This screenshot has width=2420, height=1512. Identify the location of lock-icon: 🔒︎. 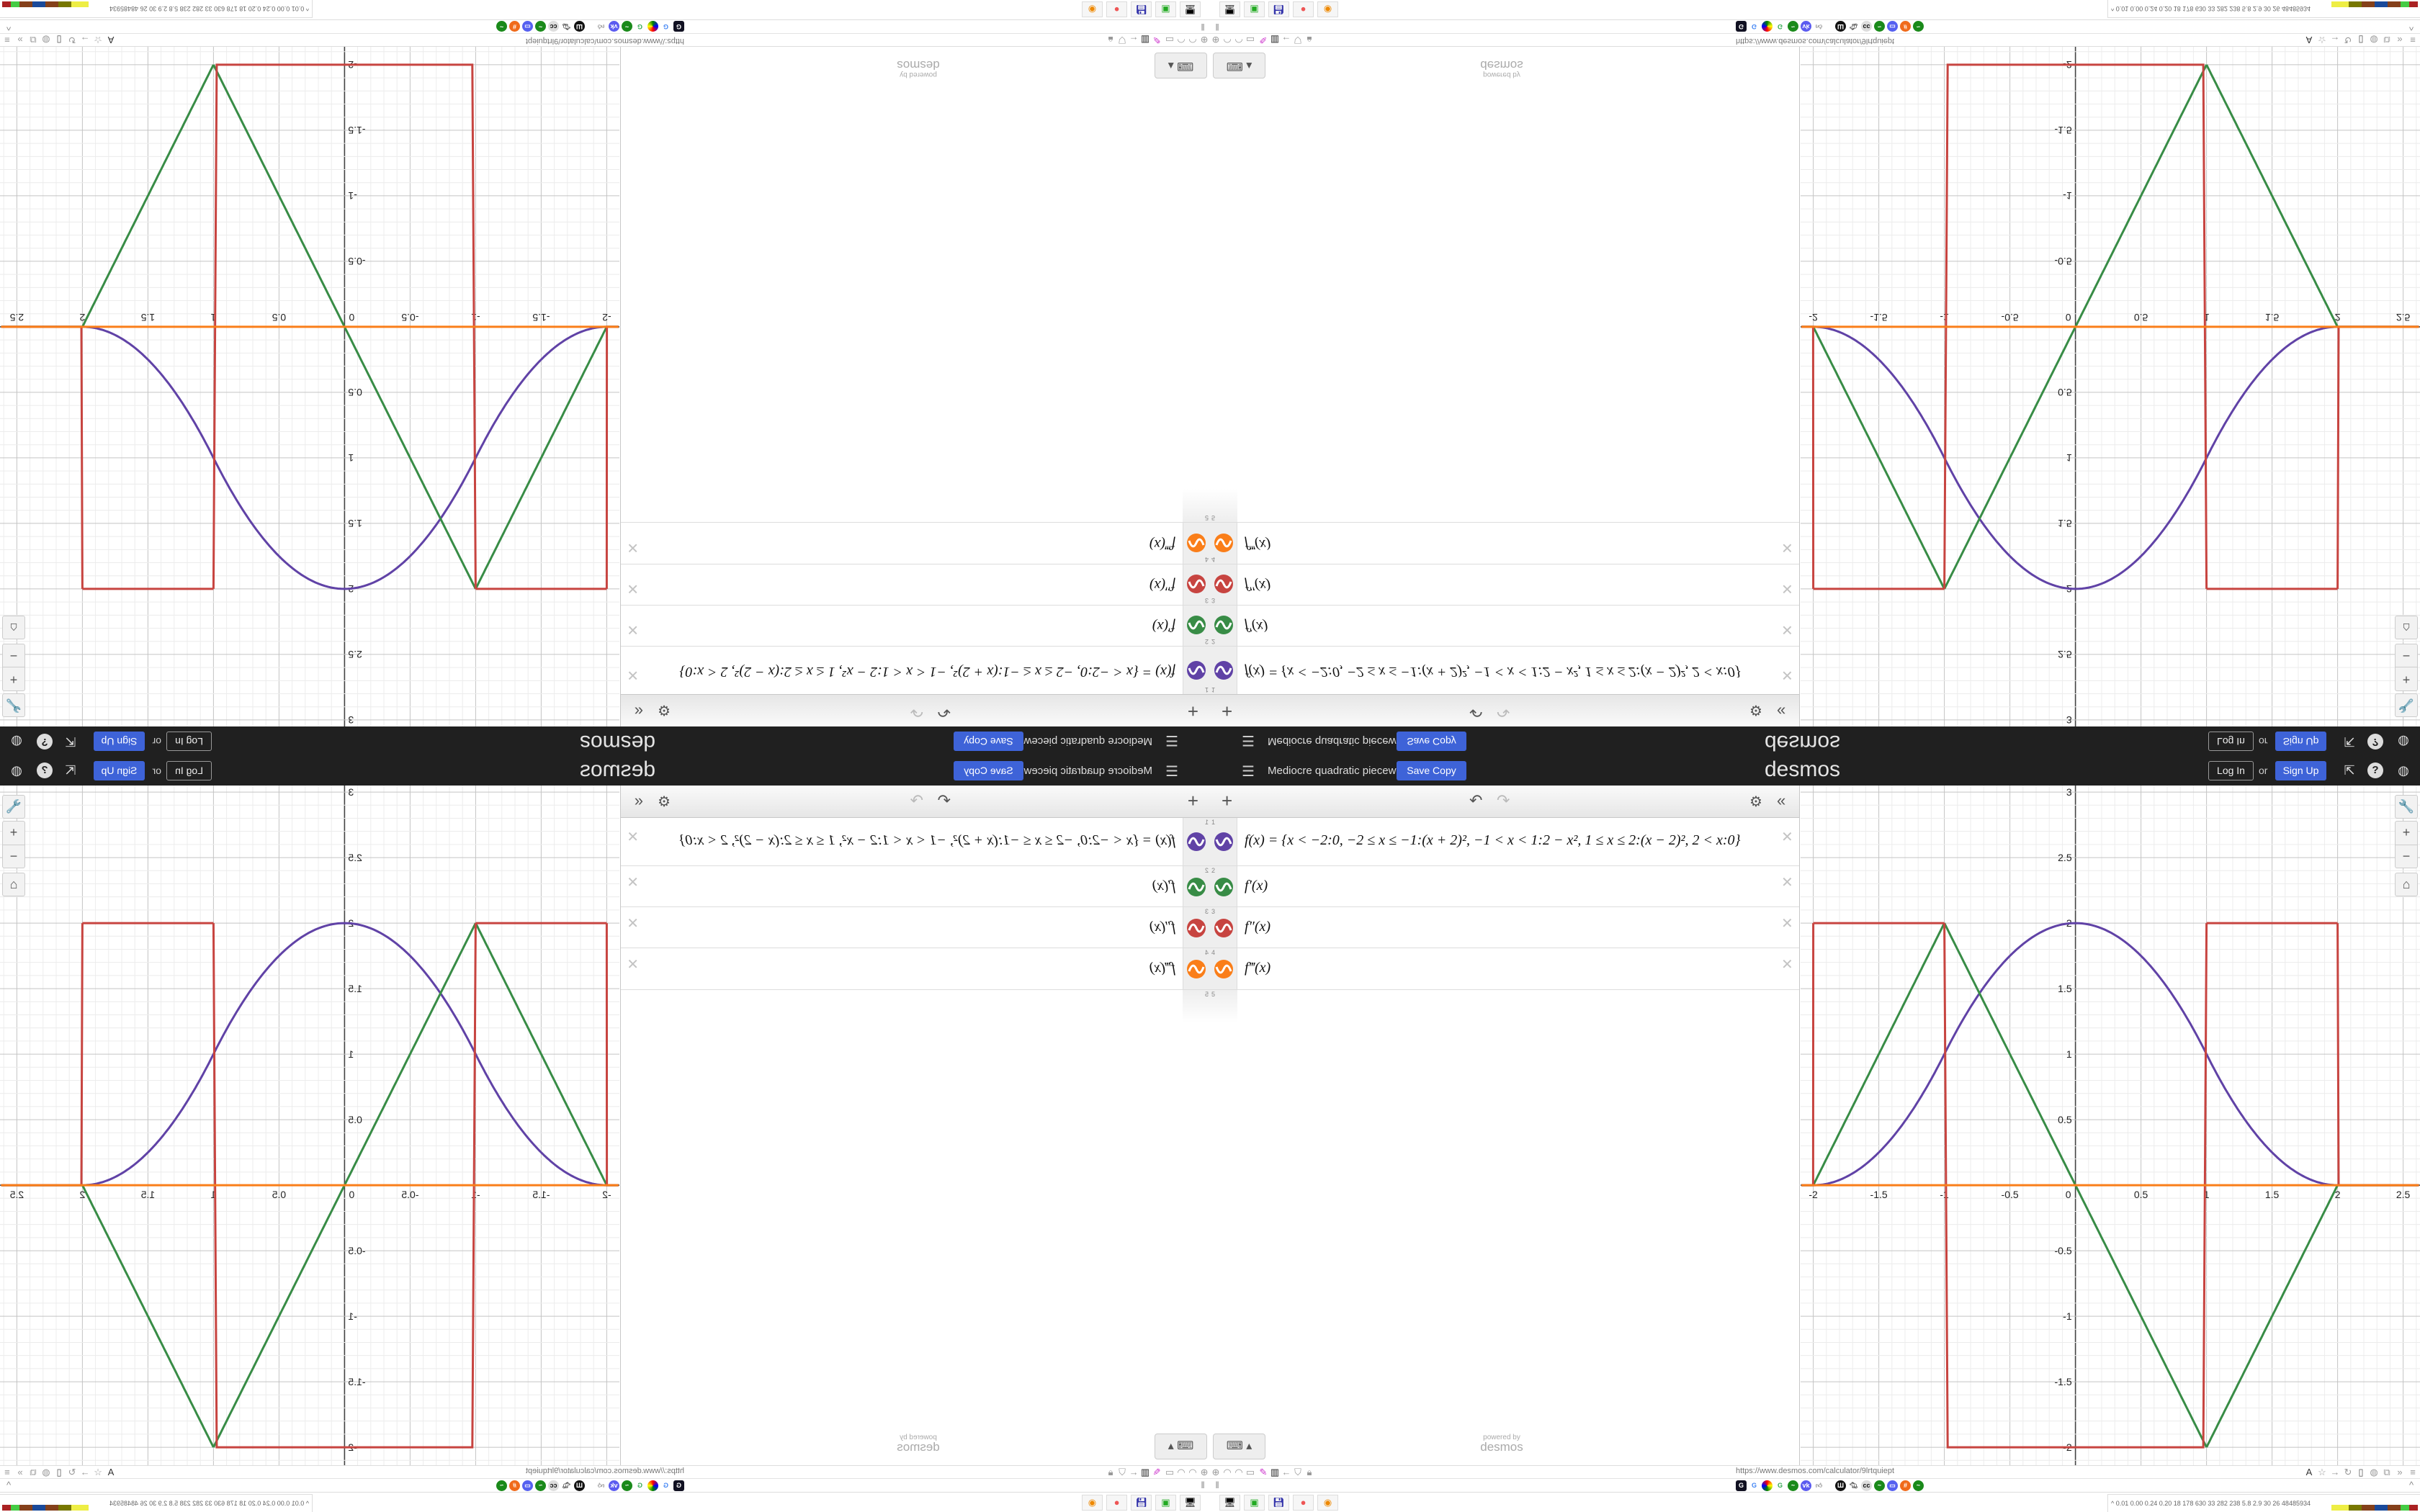
(1110, 1472).